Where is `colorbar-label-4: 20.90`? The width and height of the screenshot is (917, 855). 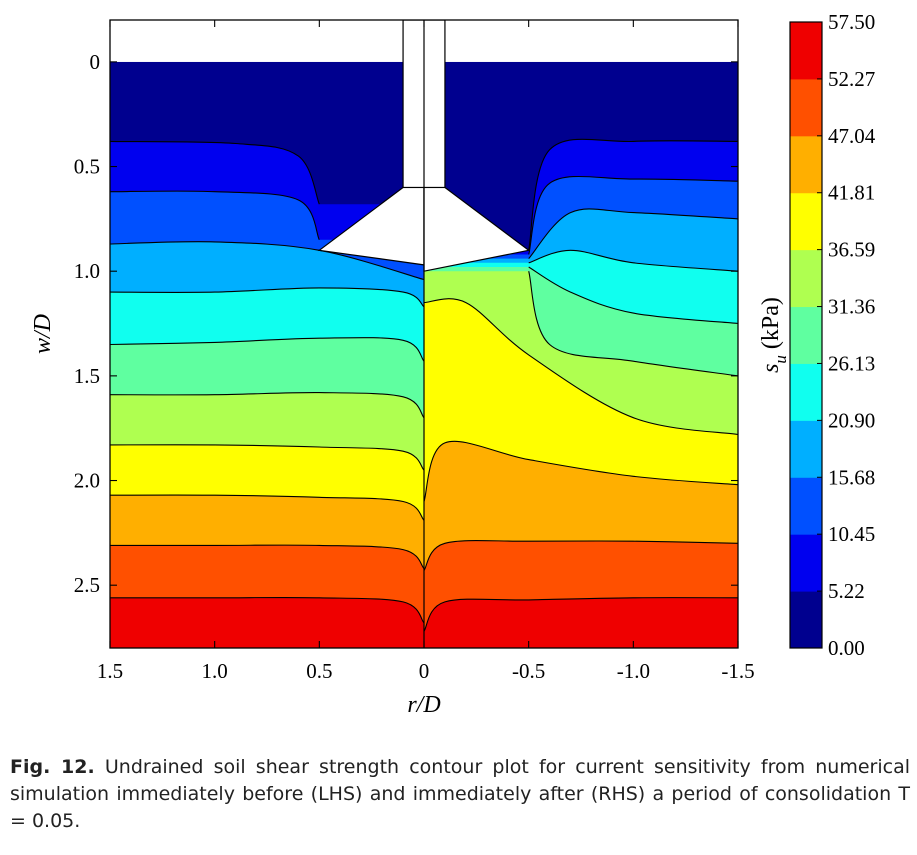 colorbar-label-4: 20.90 is located at coordinates (851, 420).